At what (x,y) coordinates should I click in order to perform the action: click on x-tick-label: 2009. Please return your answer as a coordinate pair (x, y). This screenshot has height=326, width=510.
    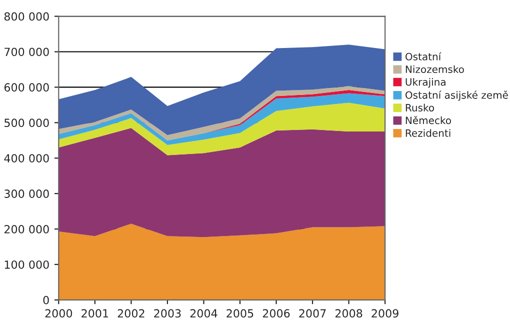
    Looking at the image, I should click on (385, 313).